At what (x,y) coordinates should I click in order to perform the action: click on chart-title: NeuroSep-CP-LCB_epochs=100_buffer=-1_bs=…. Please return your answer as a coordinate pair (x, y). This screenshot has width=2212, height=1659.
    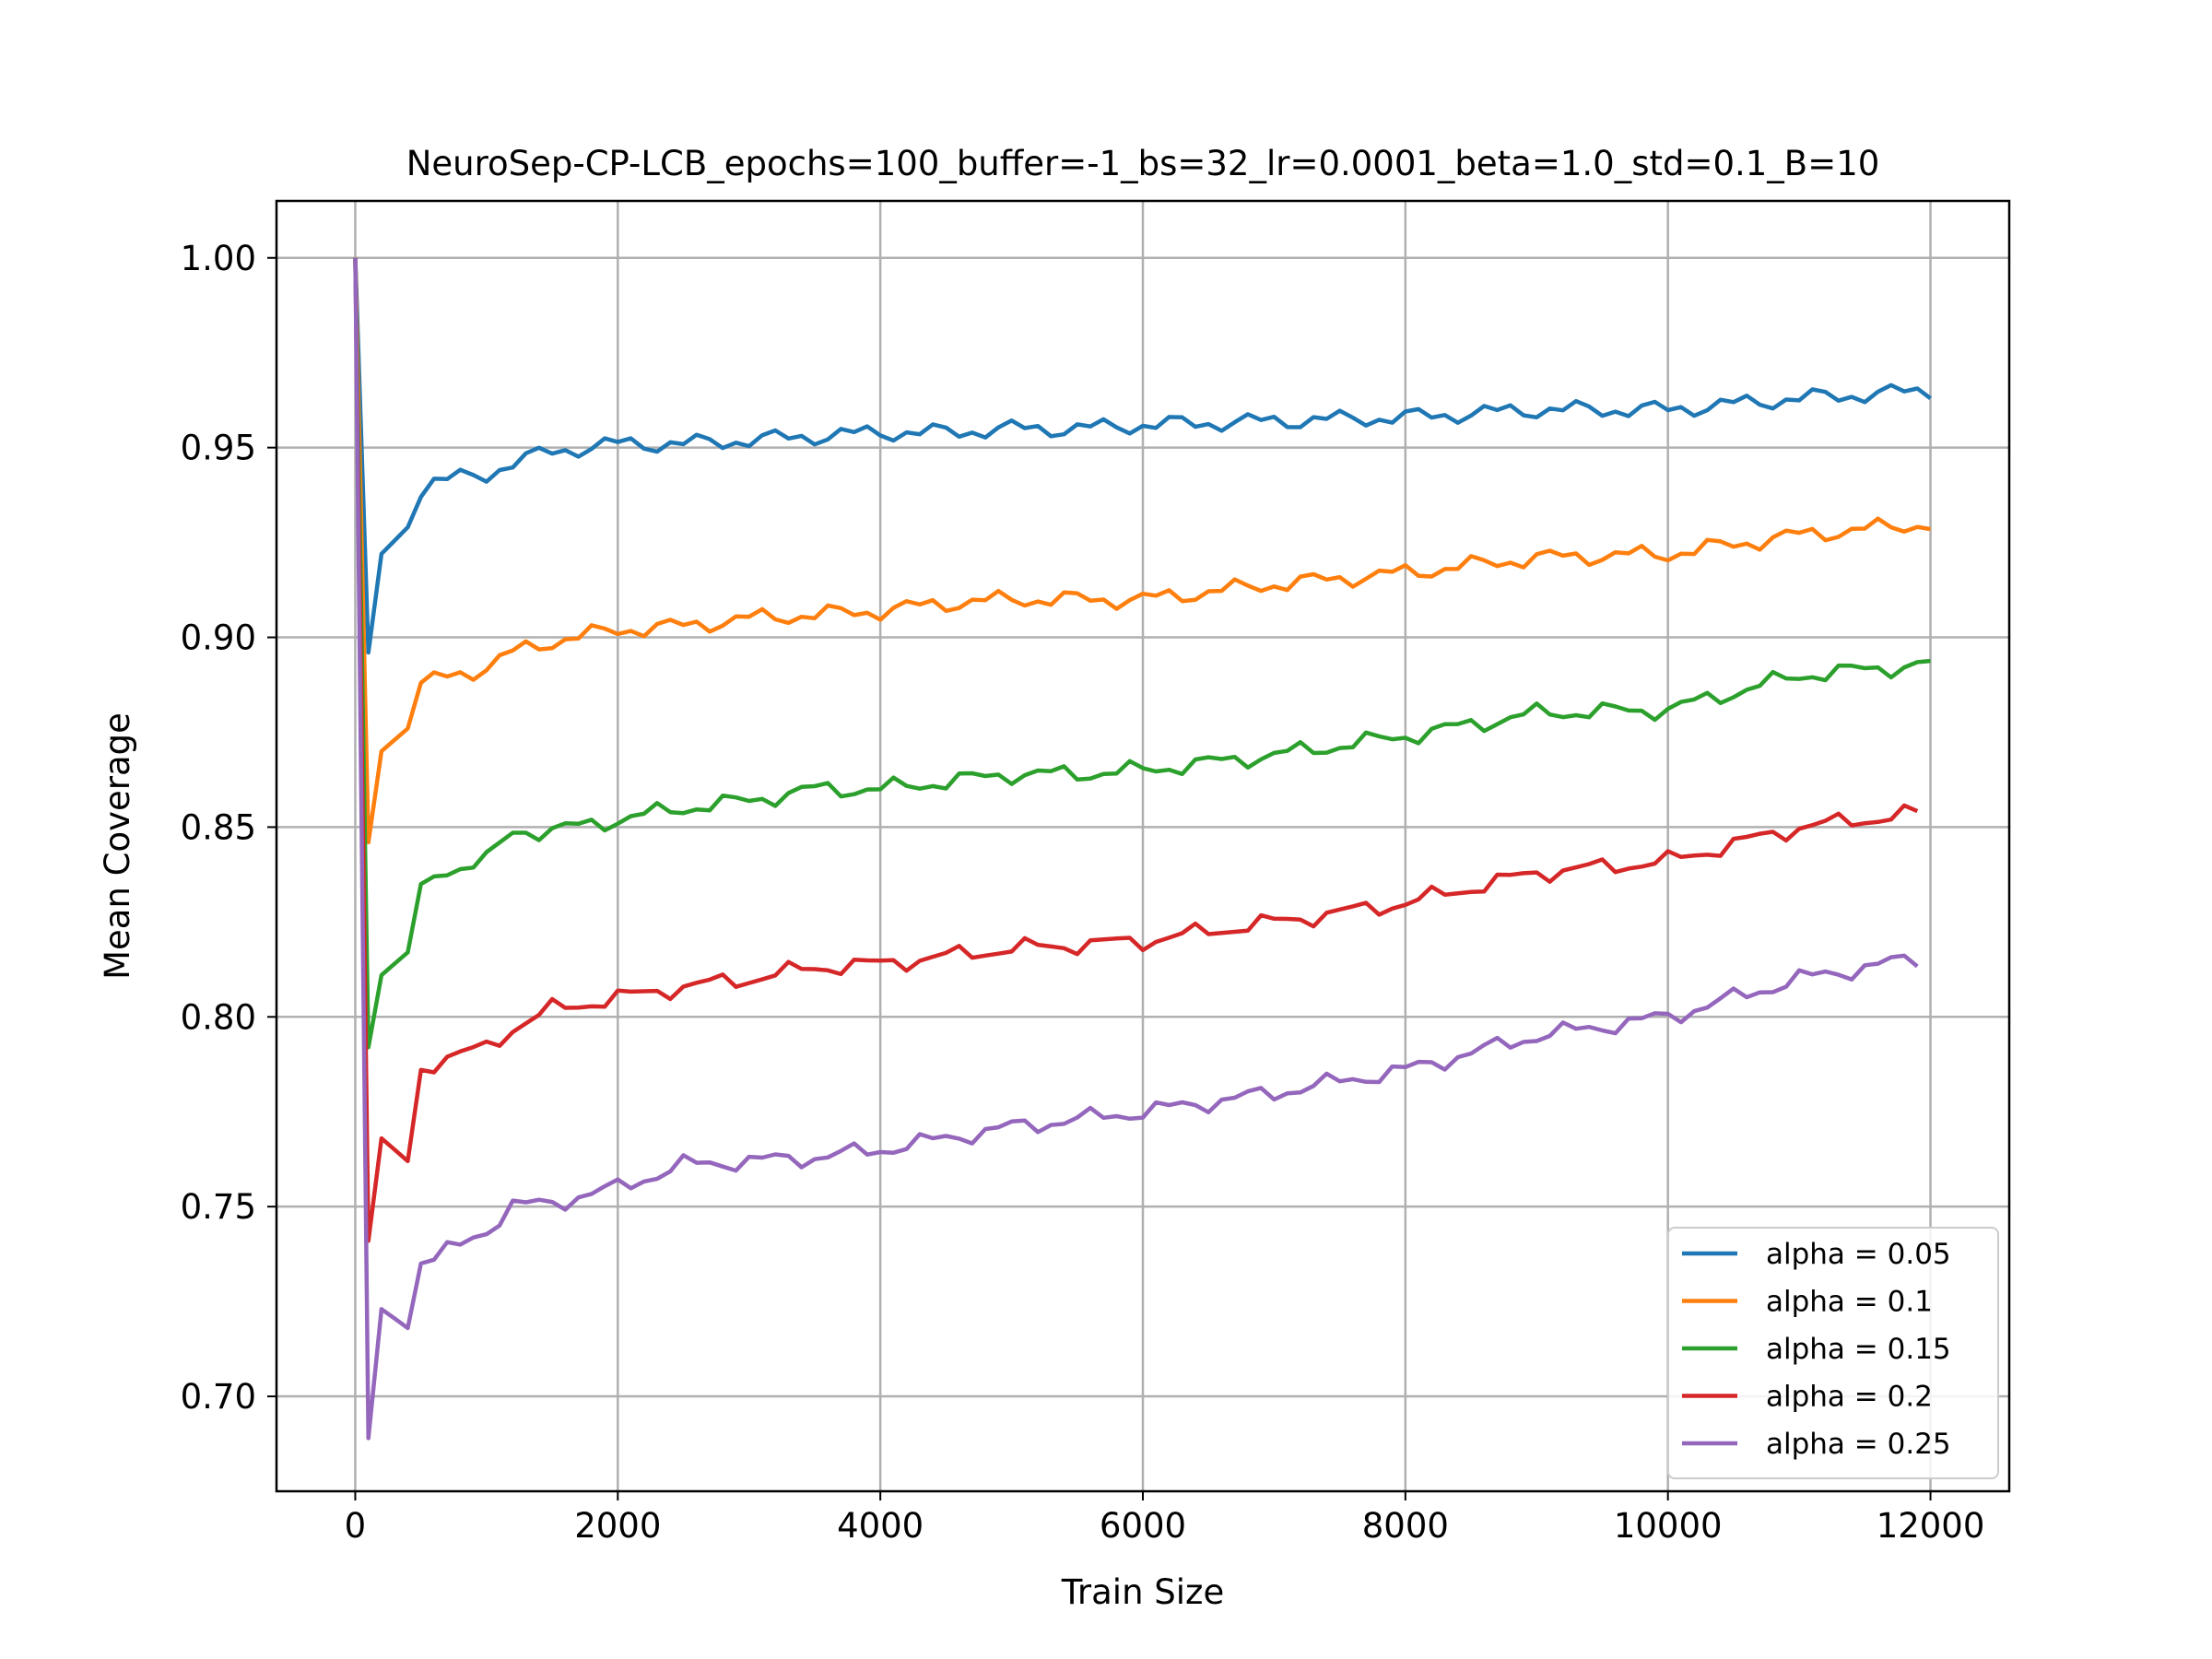
    Looking at the image, I should click on (1143, 163).